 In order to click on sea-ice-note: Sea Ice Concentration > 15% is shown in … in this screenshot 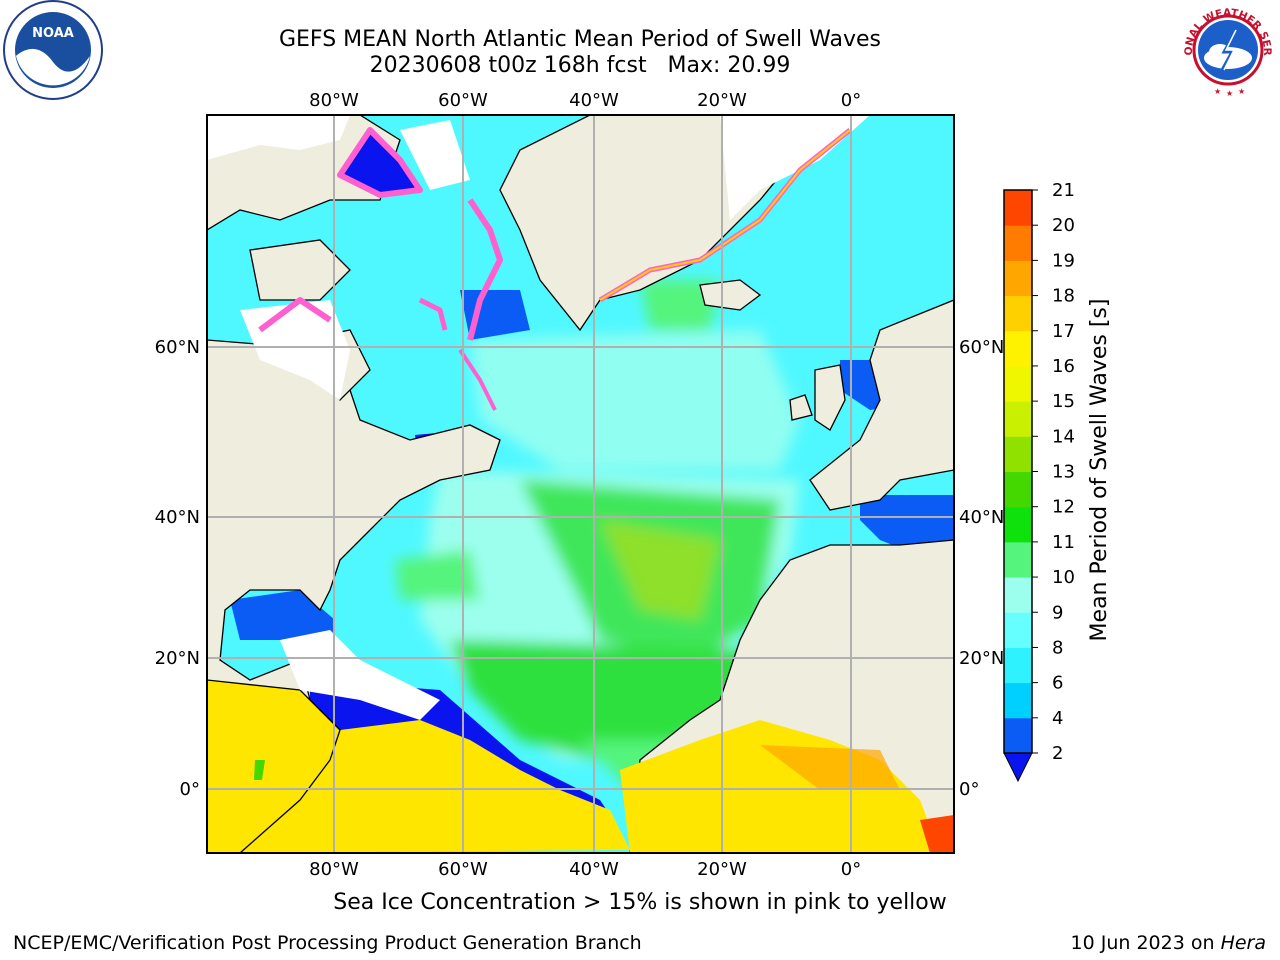, I will do `click(640, 902)`.